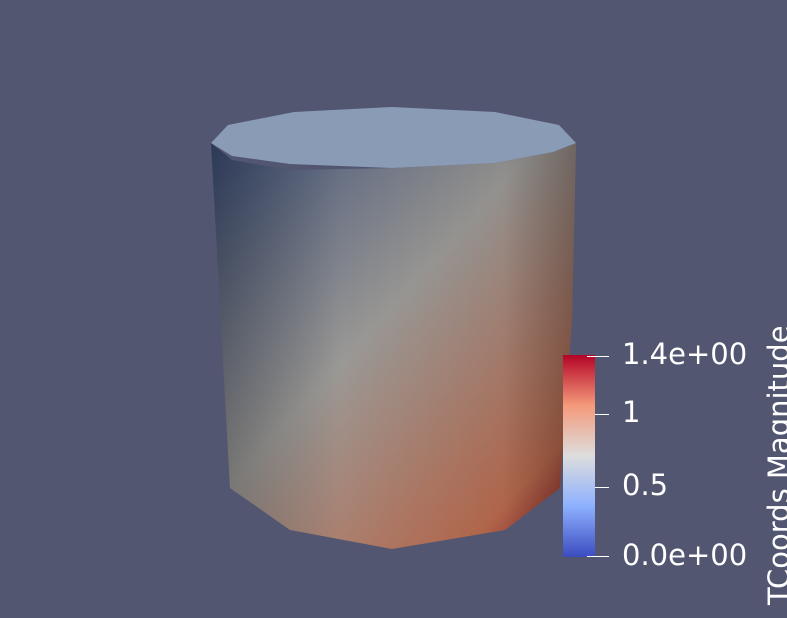 The width and height of the screenshot is (787, 618). Describe the element at coordinates (774, 465) in the screenshot. I see `scalar-bar-title: TCoords Magnitude` at that location.